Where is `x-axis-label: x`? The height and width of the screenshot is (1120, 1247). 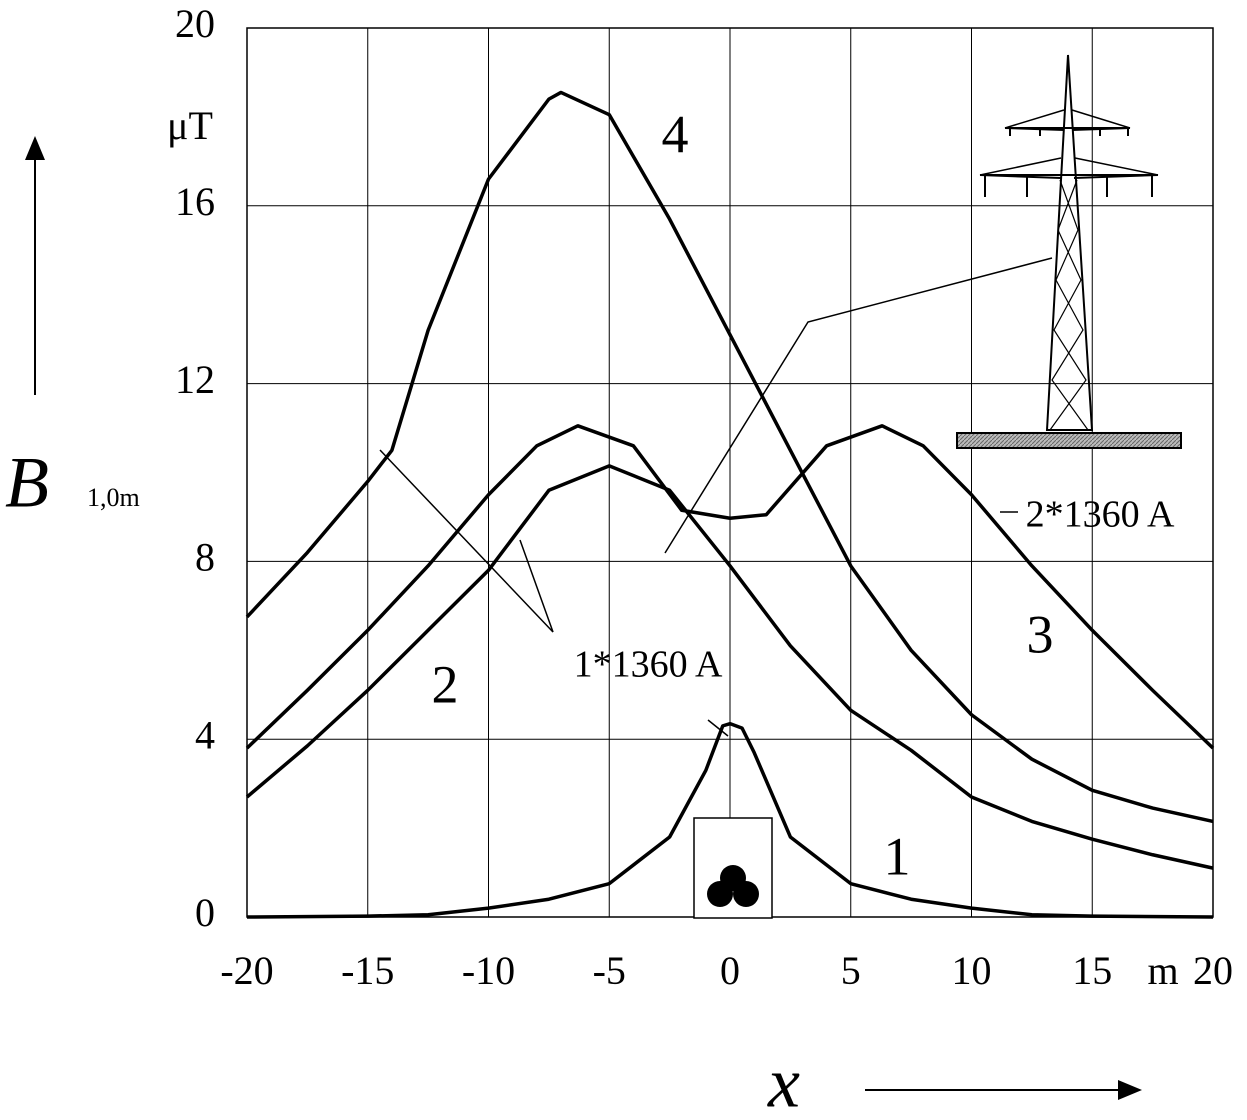 x-axis-label: x is located at coordinates (783, 1081).